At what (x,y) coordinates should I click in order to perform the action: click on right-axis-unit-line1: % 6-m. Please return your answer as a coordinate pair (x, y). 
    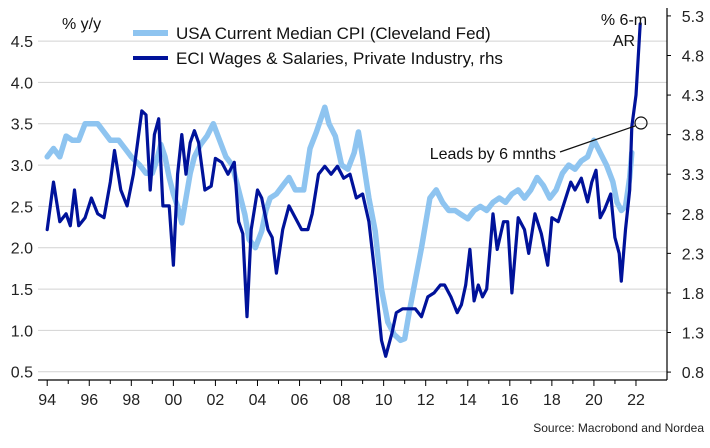
    Looking at the image, I should click on (624, 20).